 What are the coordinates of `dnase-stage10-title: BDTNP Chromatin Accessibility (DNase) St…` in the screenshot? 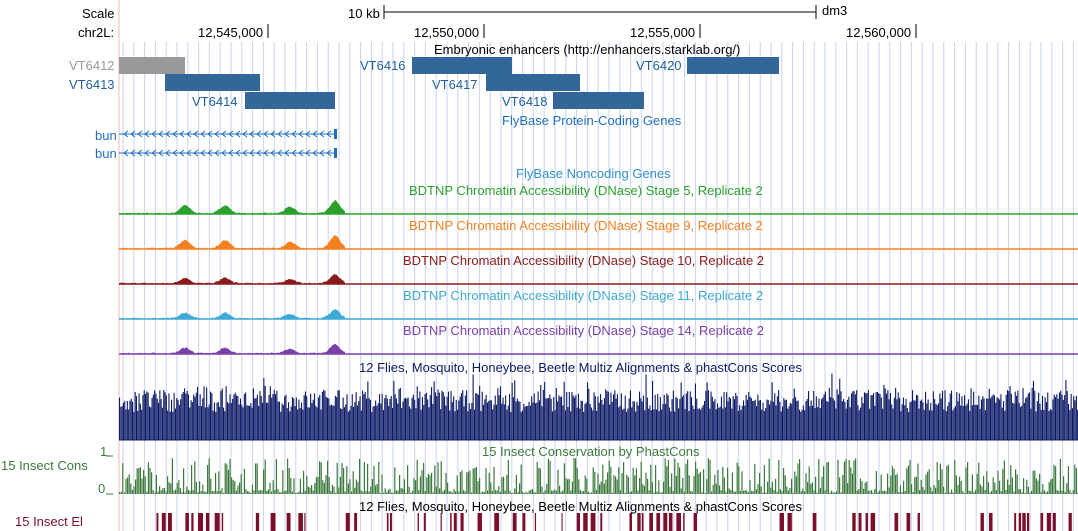 It's located at (584, 260).